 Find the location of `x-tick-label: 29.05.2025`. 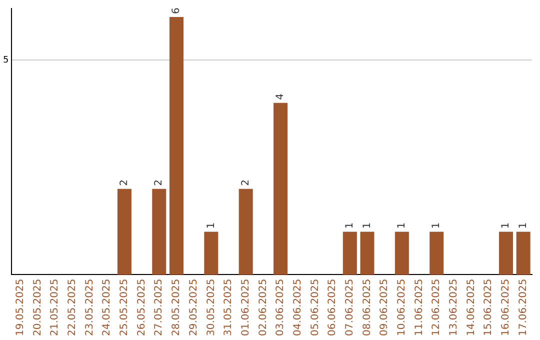

x-tick-label: 29.05.2025 is located at coordinates (194, 307).